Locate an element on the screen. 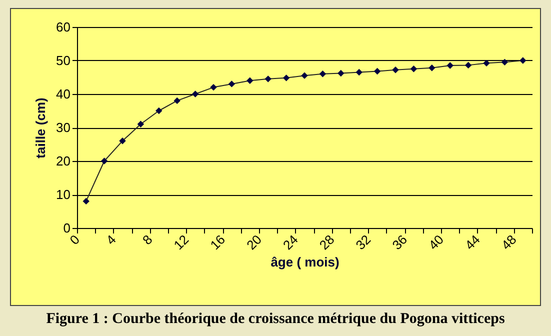  x-tick-label: 36 is located at coordinates (399, 242).